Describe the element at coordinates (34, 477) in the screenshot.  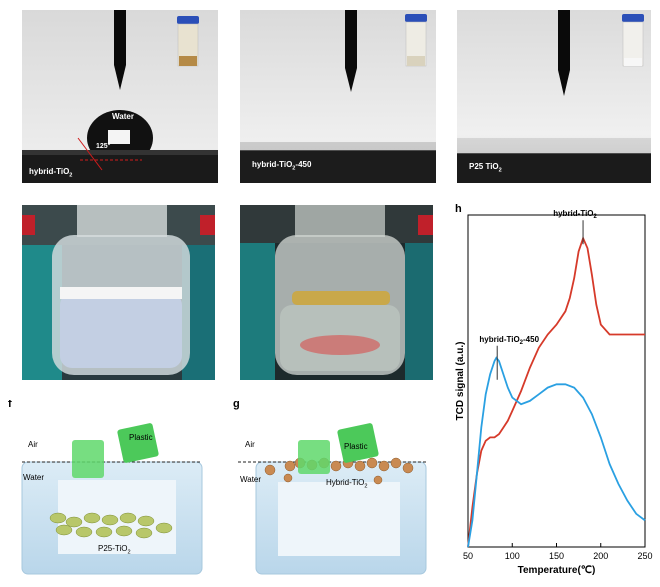
I see `water-label-f: Water` at that location.